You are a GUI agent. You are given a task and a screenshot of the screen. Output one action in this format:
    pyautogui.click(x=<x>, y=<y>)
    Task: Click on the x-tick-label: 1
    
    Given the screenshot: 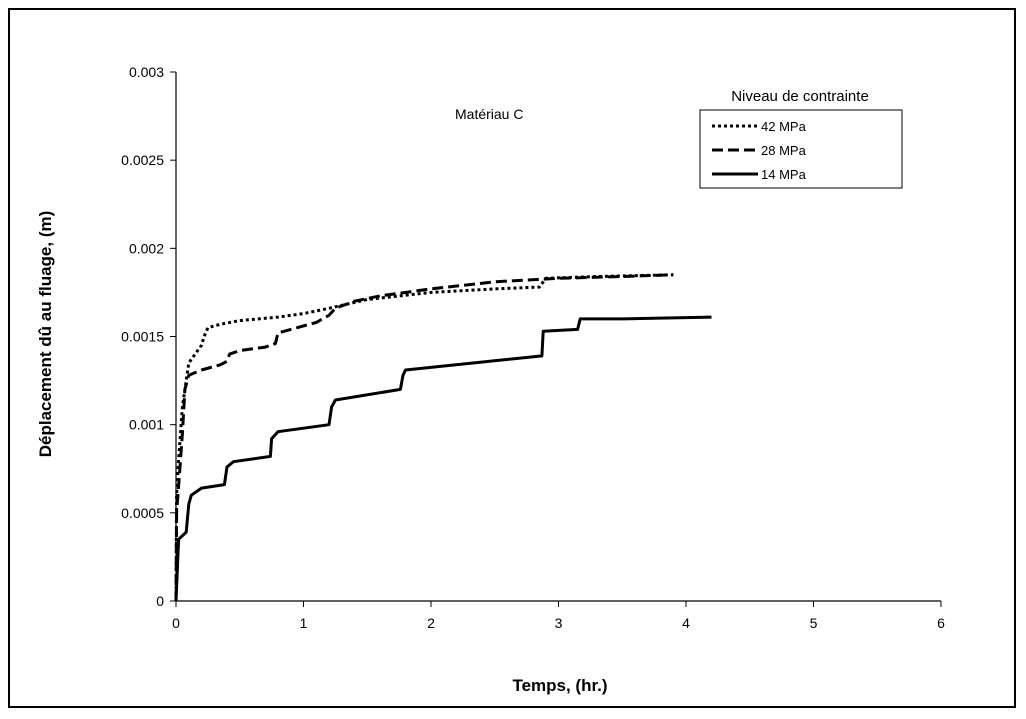 What is the action you would take?
    pyautogui.click(x=304, y=623)
    